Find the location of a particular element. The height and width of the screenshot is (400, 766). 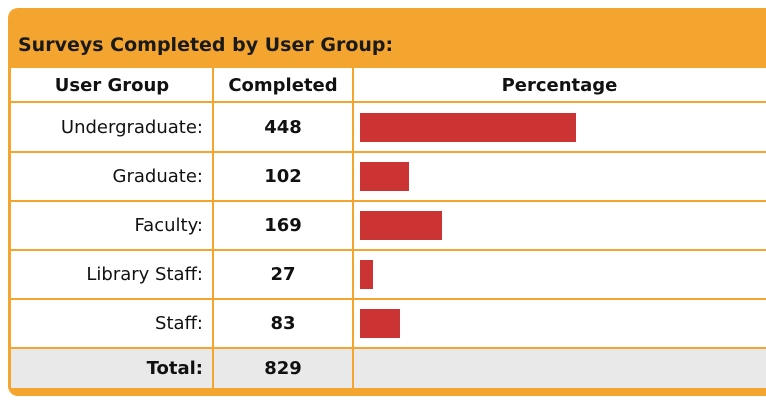

completed-value: 448 is located at coordinates (283, 127).